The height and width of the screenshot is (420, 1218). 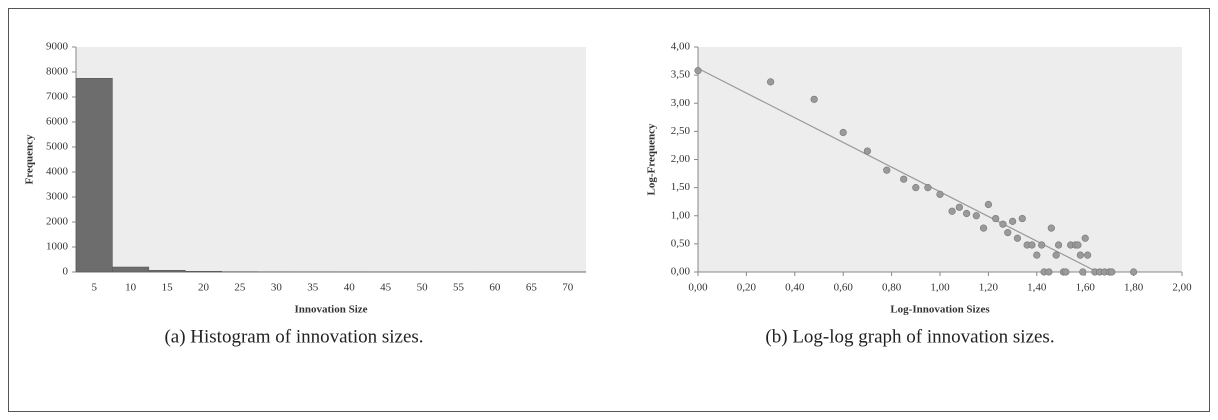 What do you see at coordinates (681, 131) in the screenshot?
I see `y-tick-label: 2,50` at bounding box center [681, 131].